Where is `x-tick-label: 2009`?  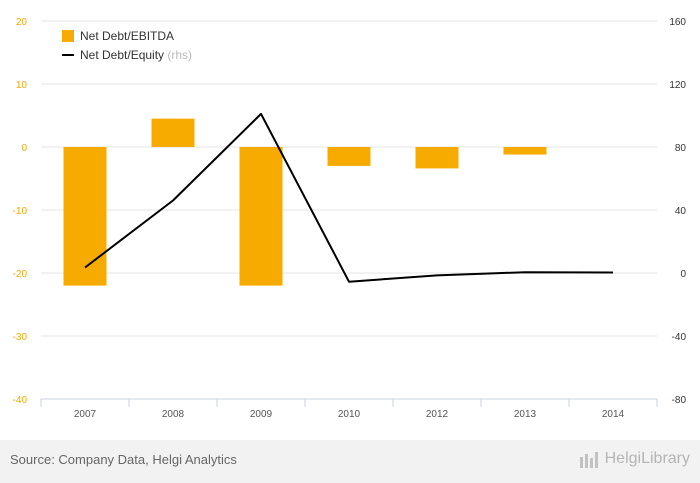 x-tick-label: 2009 is located at coordinates (261, 414).